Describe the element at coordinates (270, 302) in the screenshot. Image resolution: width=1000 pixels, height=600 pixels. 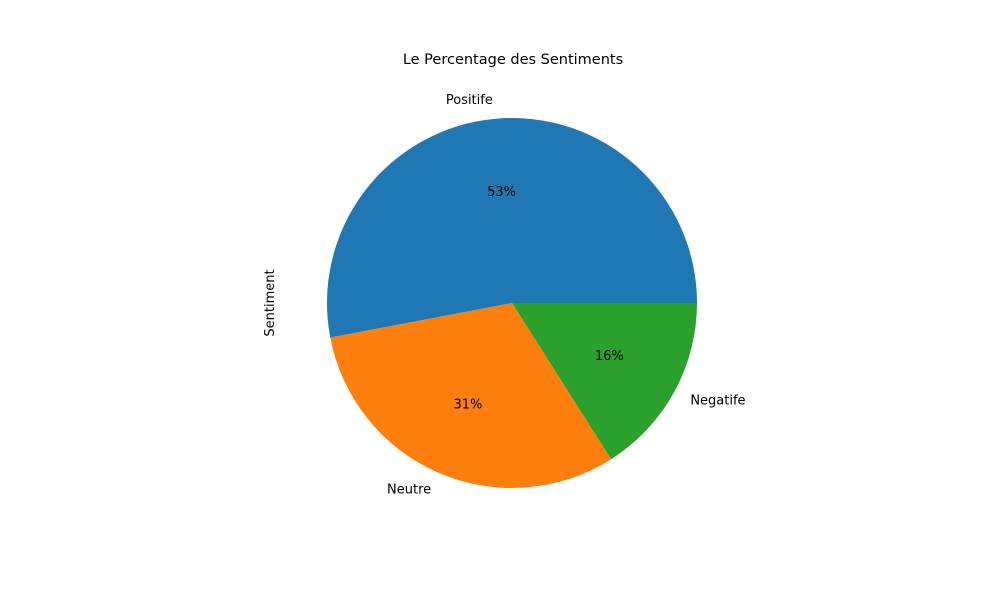
I see `y-axis-label: Sentiment` at that location.